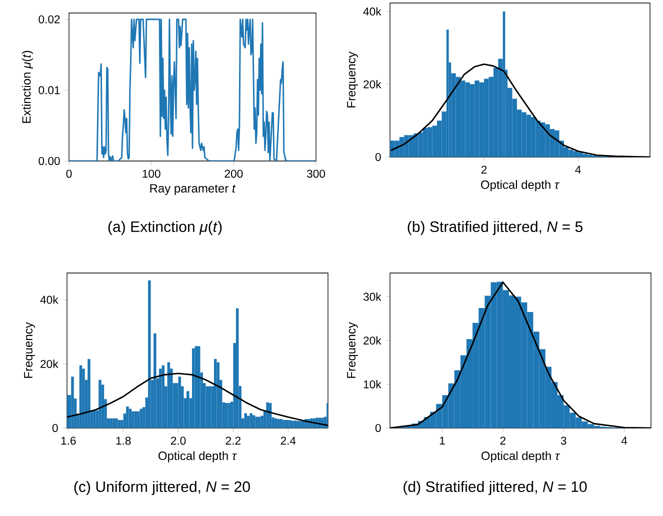 The image size is (663, 516). I want to click on x-tick-label: 0, so click(69, 174).